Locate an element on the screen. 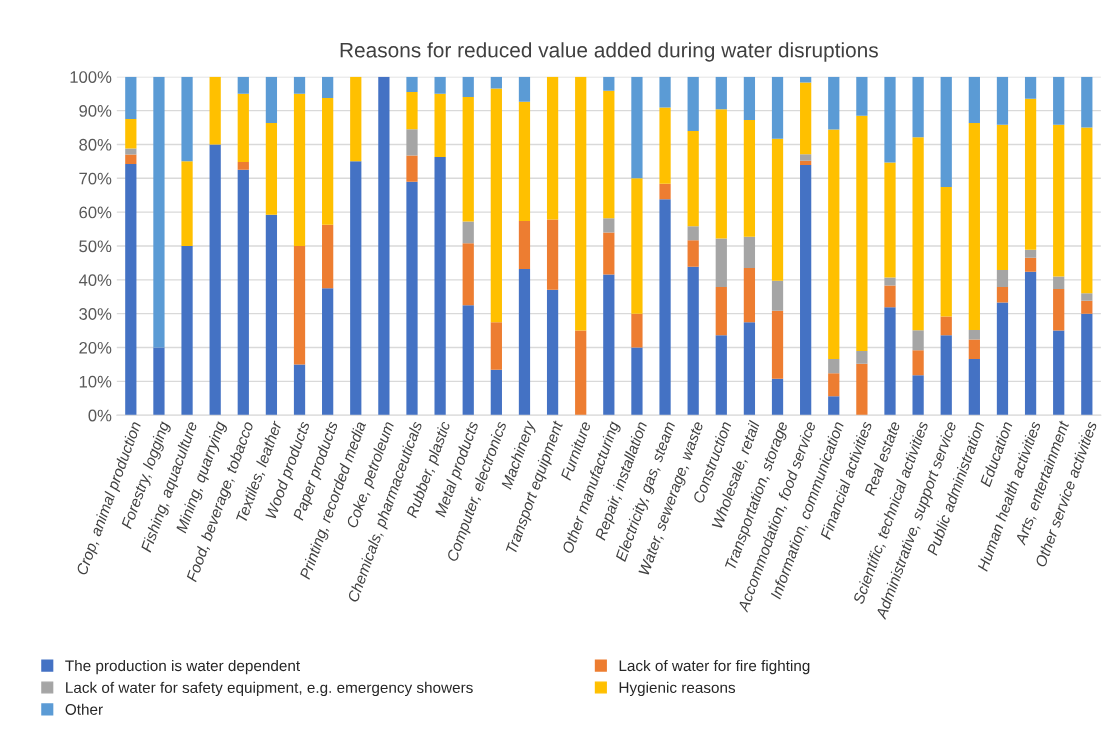 This screenshot has height=731, width=1112. y-tick-label: 30% is located at coordinates (95, 314).